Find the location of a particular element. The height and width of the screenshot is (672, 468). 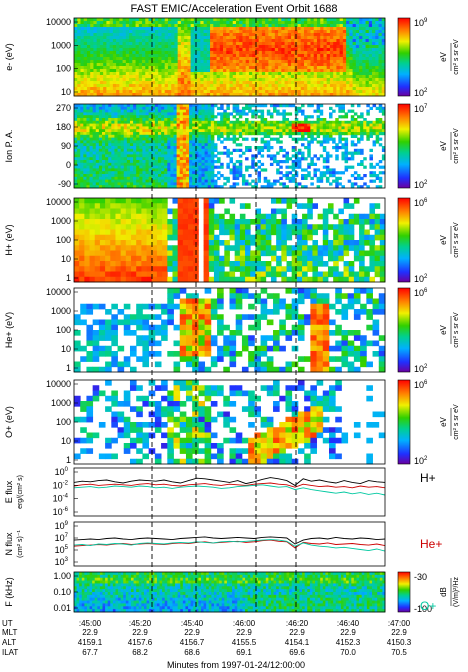

panel-eflux: 100 10-2 10-4 10-6 is located at coordinates (219, 492).